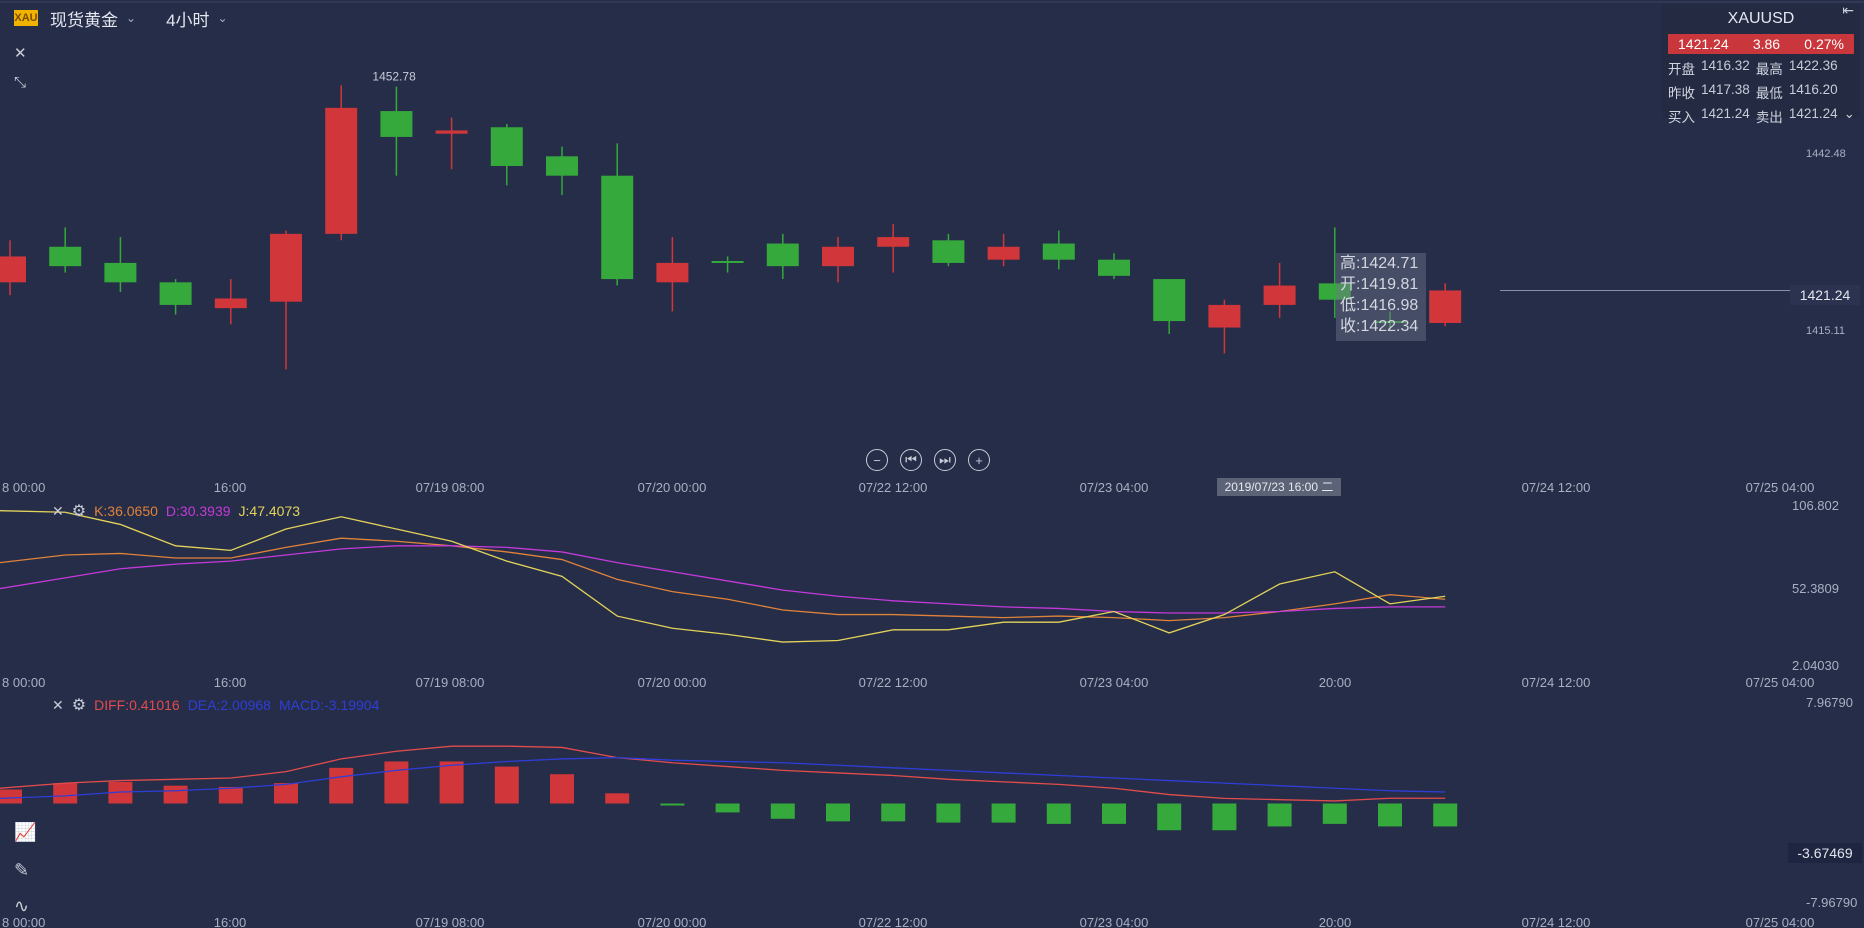 Image resolution: width=1864 pixels, height=928 pixels. What do you see at coordinates (1381, 297) in the screenshot?
I see `ohlc-tooltip: 高:1424.71 开:1419.81 低:1416.98 收:1422.34` at bounding box center [1381, 297].